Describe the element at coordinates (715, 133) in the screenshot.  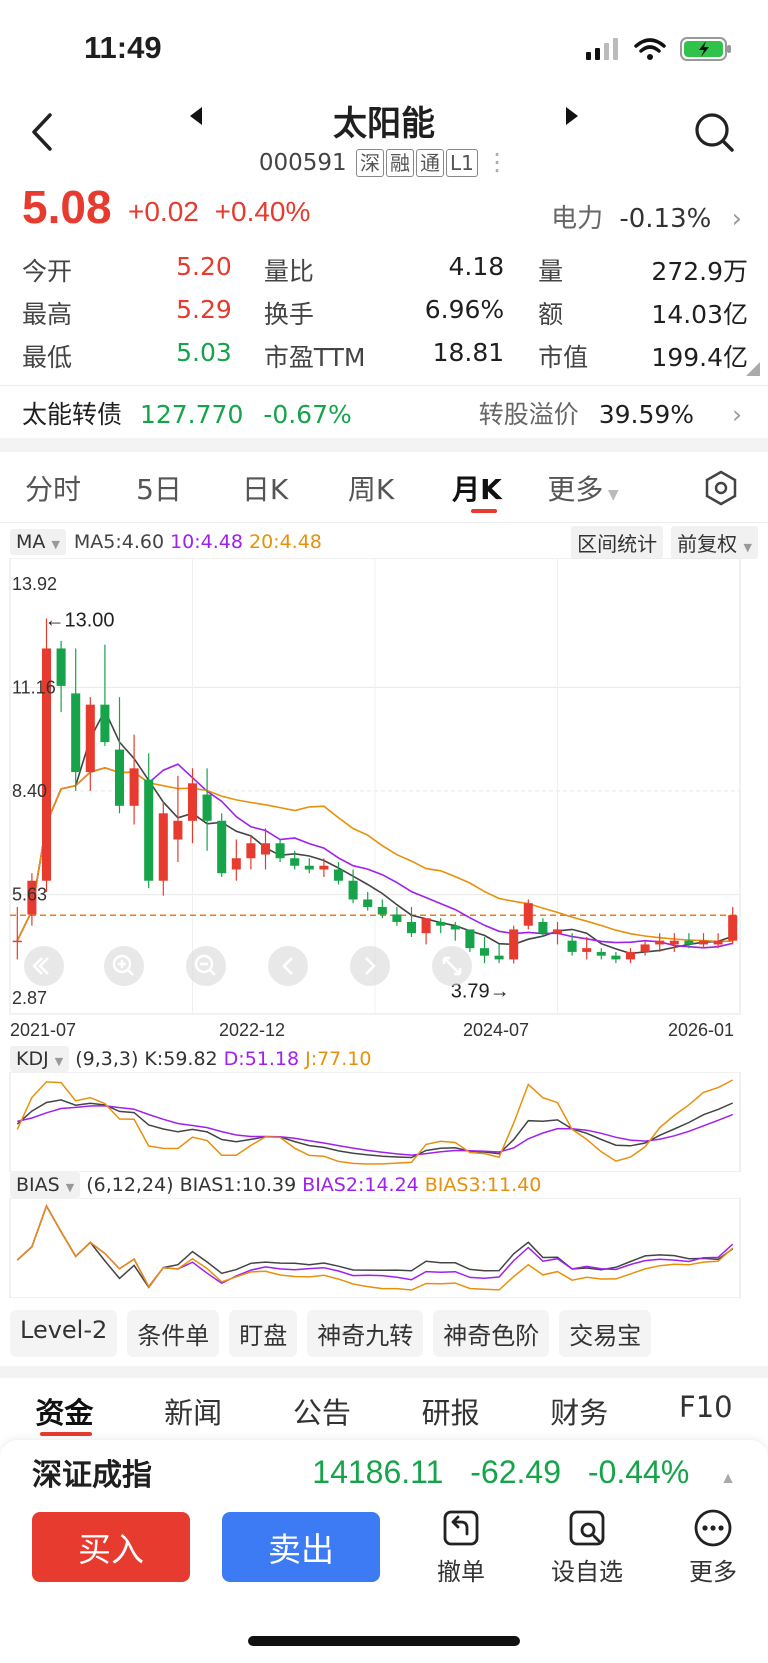
I see `search-icon` at that location.